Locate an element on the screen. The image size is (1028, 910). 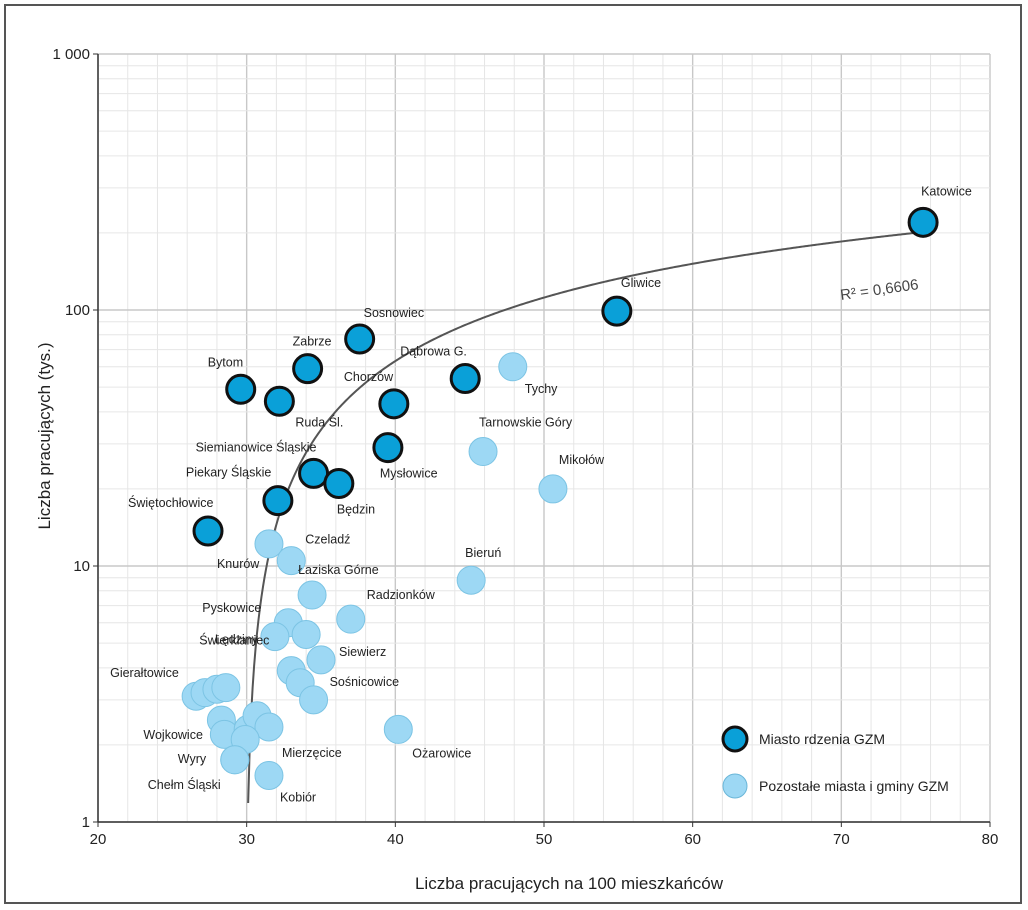
point-label: Świętochłowice is located at coordinates (171, 502).